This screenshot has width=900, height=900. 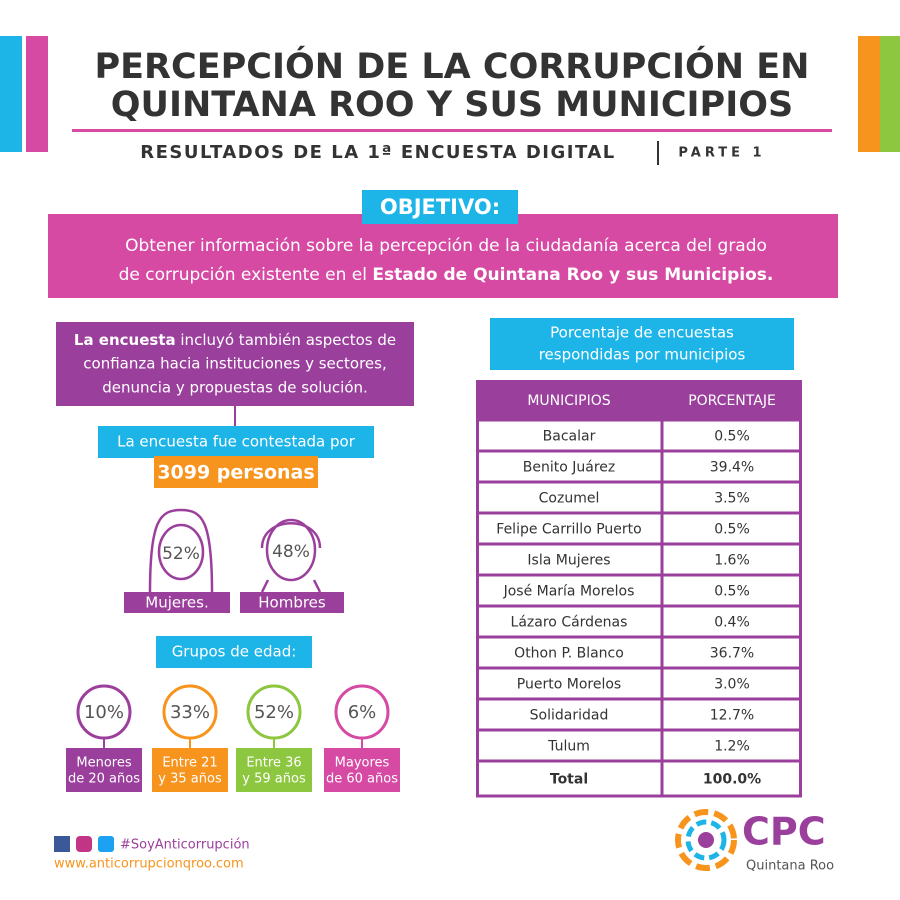 What do you see at coordinates (235, 388) in the screenshot?
I see `survey-text: denuncia y propuestas de solución.` at bounding box center [235, 388].